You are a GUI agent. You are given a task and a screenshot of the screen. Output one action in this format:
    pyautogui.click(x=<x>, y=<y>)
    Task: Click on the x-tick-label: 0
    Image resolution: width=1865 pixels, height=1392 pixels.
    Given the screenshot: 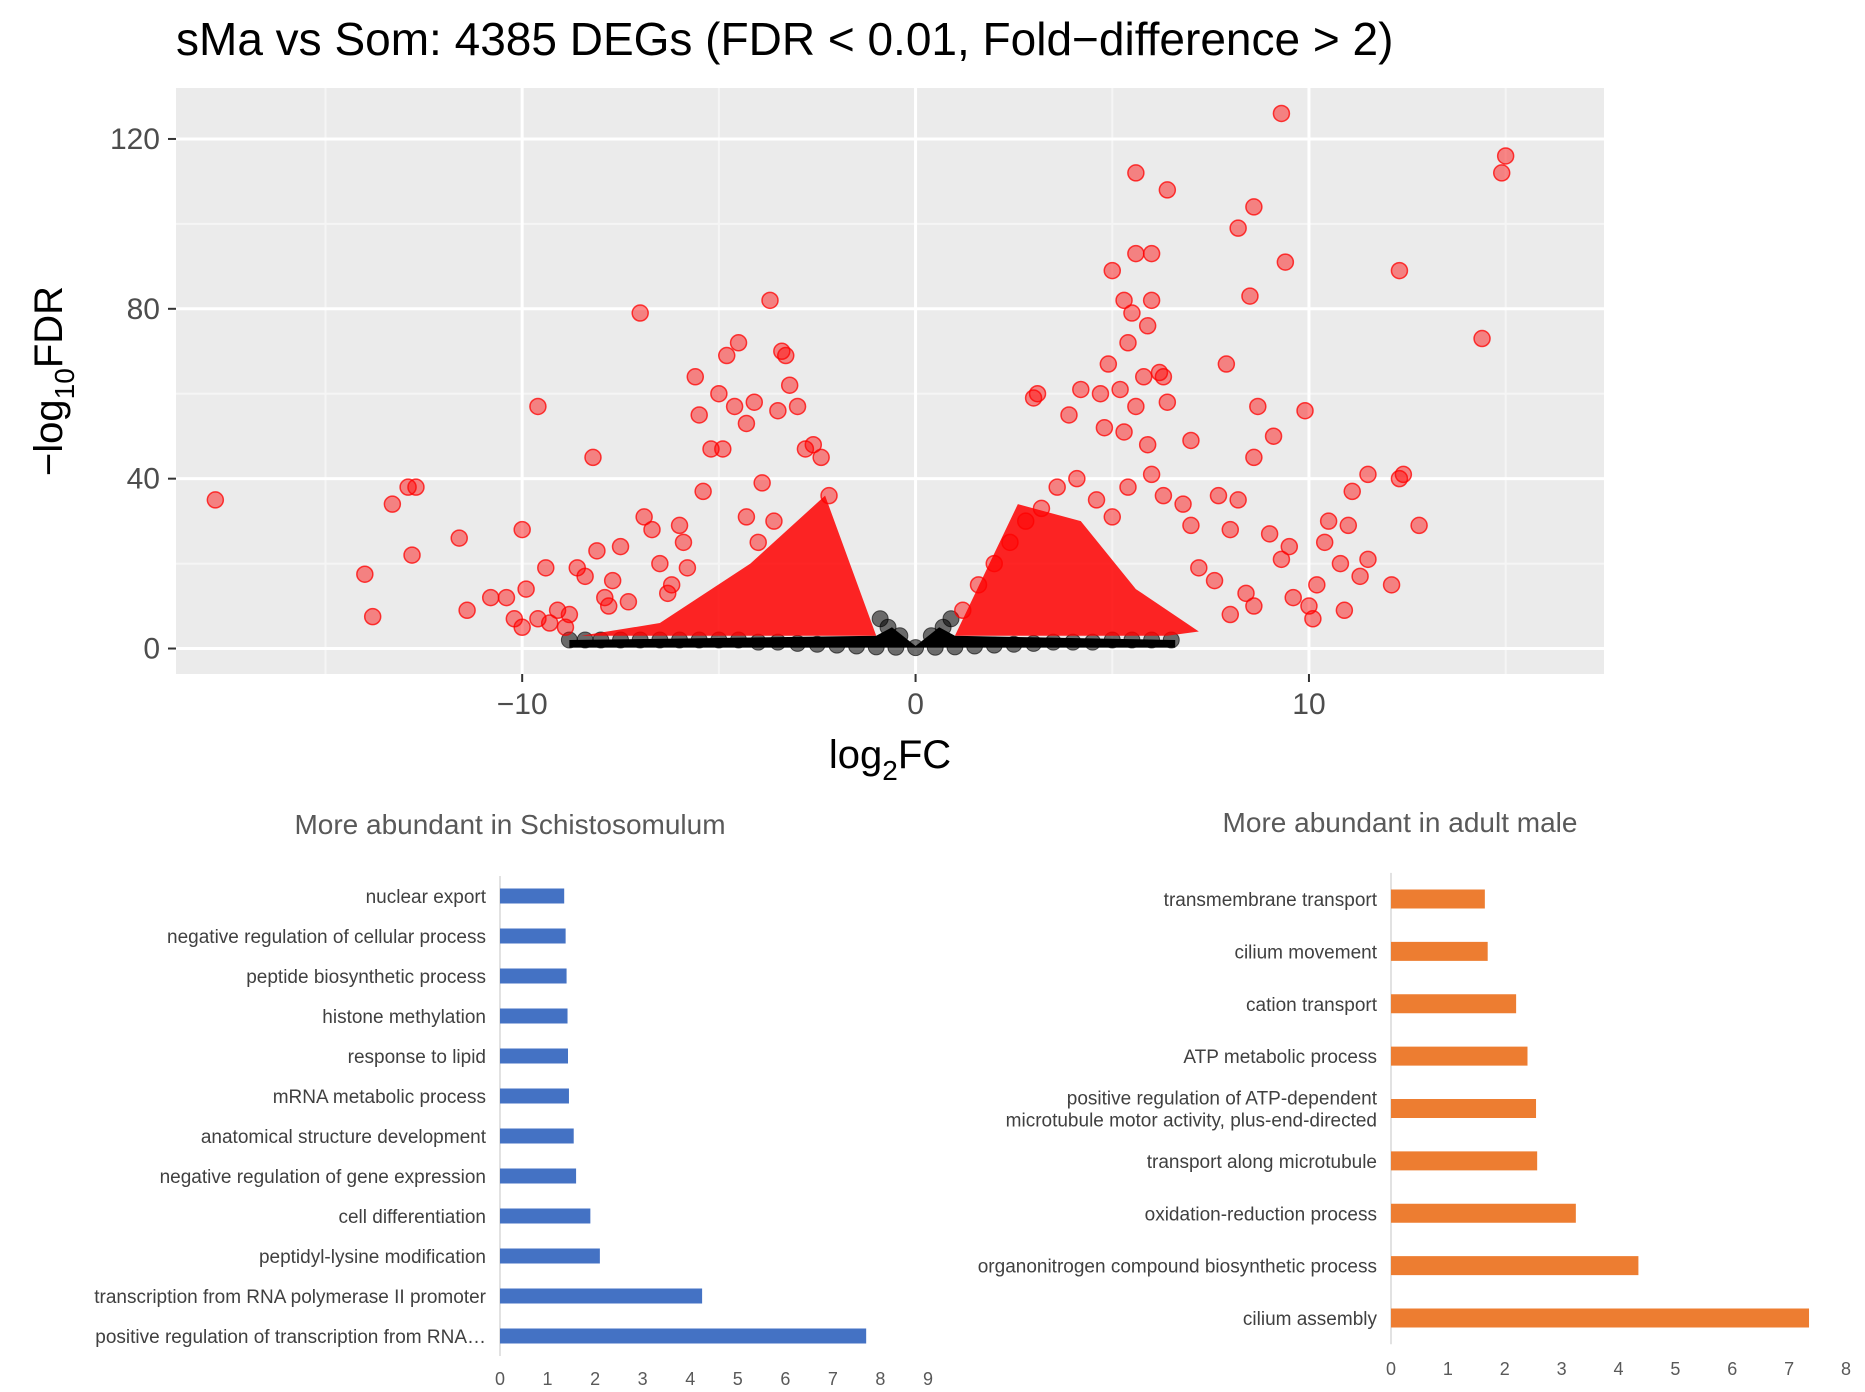 What is the action you would take?
    pyautogui.click(x=915, y=704)
    